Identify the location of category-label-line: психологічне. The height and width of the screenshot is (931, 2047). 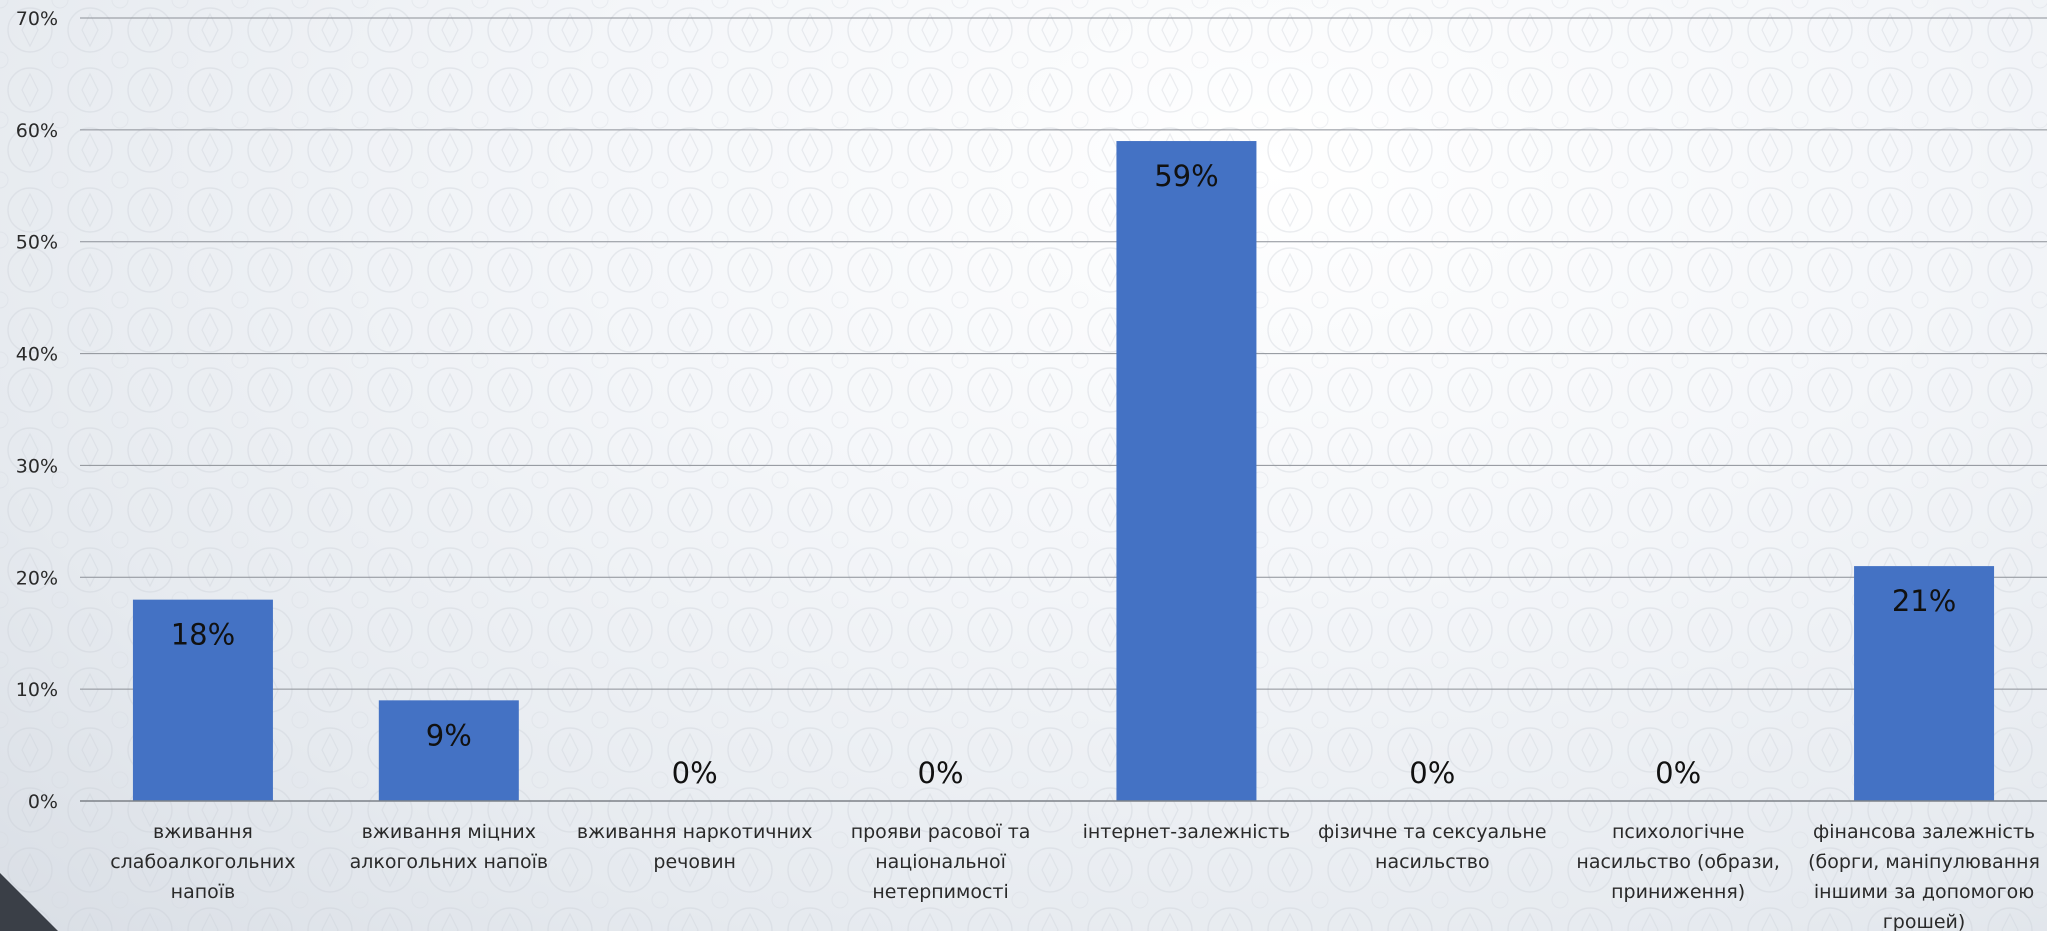
(1678, 832).